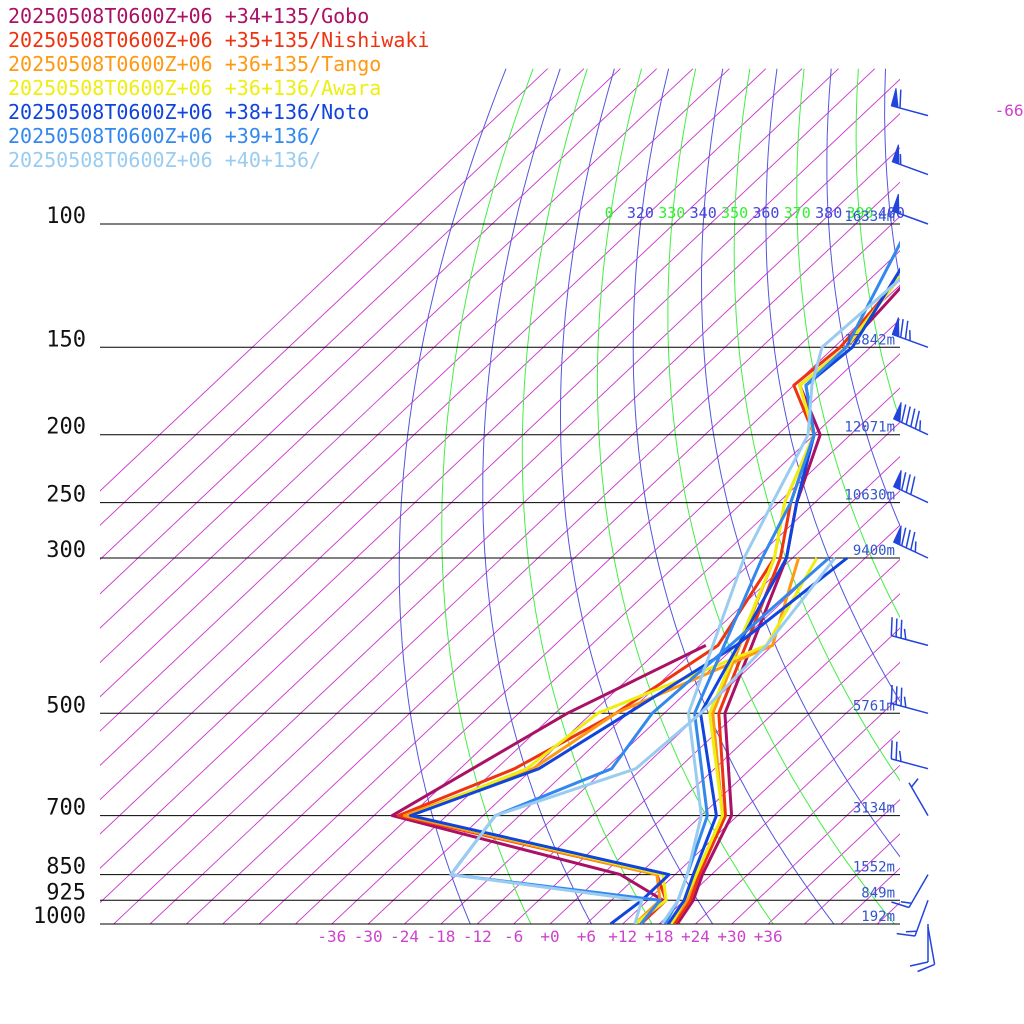  What do you see at coordinates (586, 936) in the screenshot?
I see `x-tick-label: +6` at bounding box center [586, 936].